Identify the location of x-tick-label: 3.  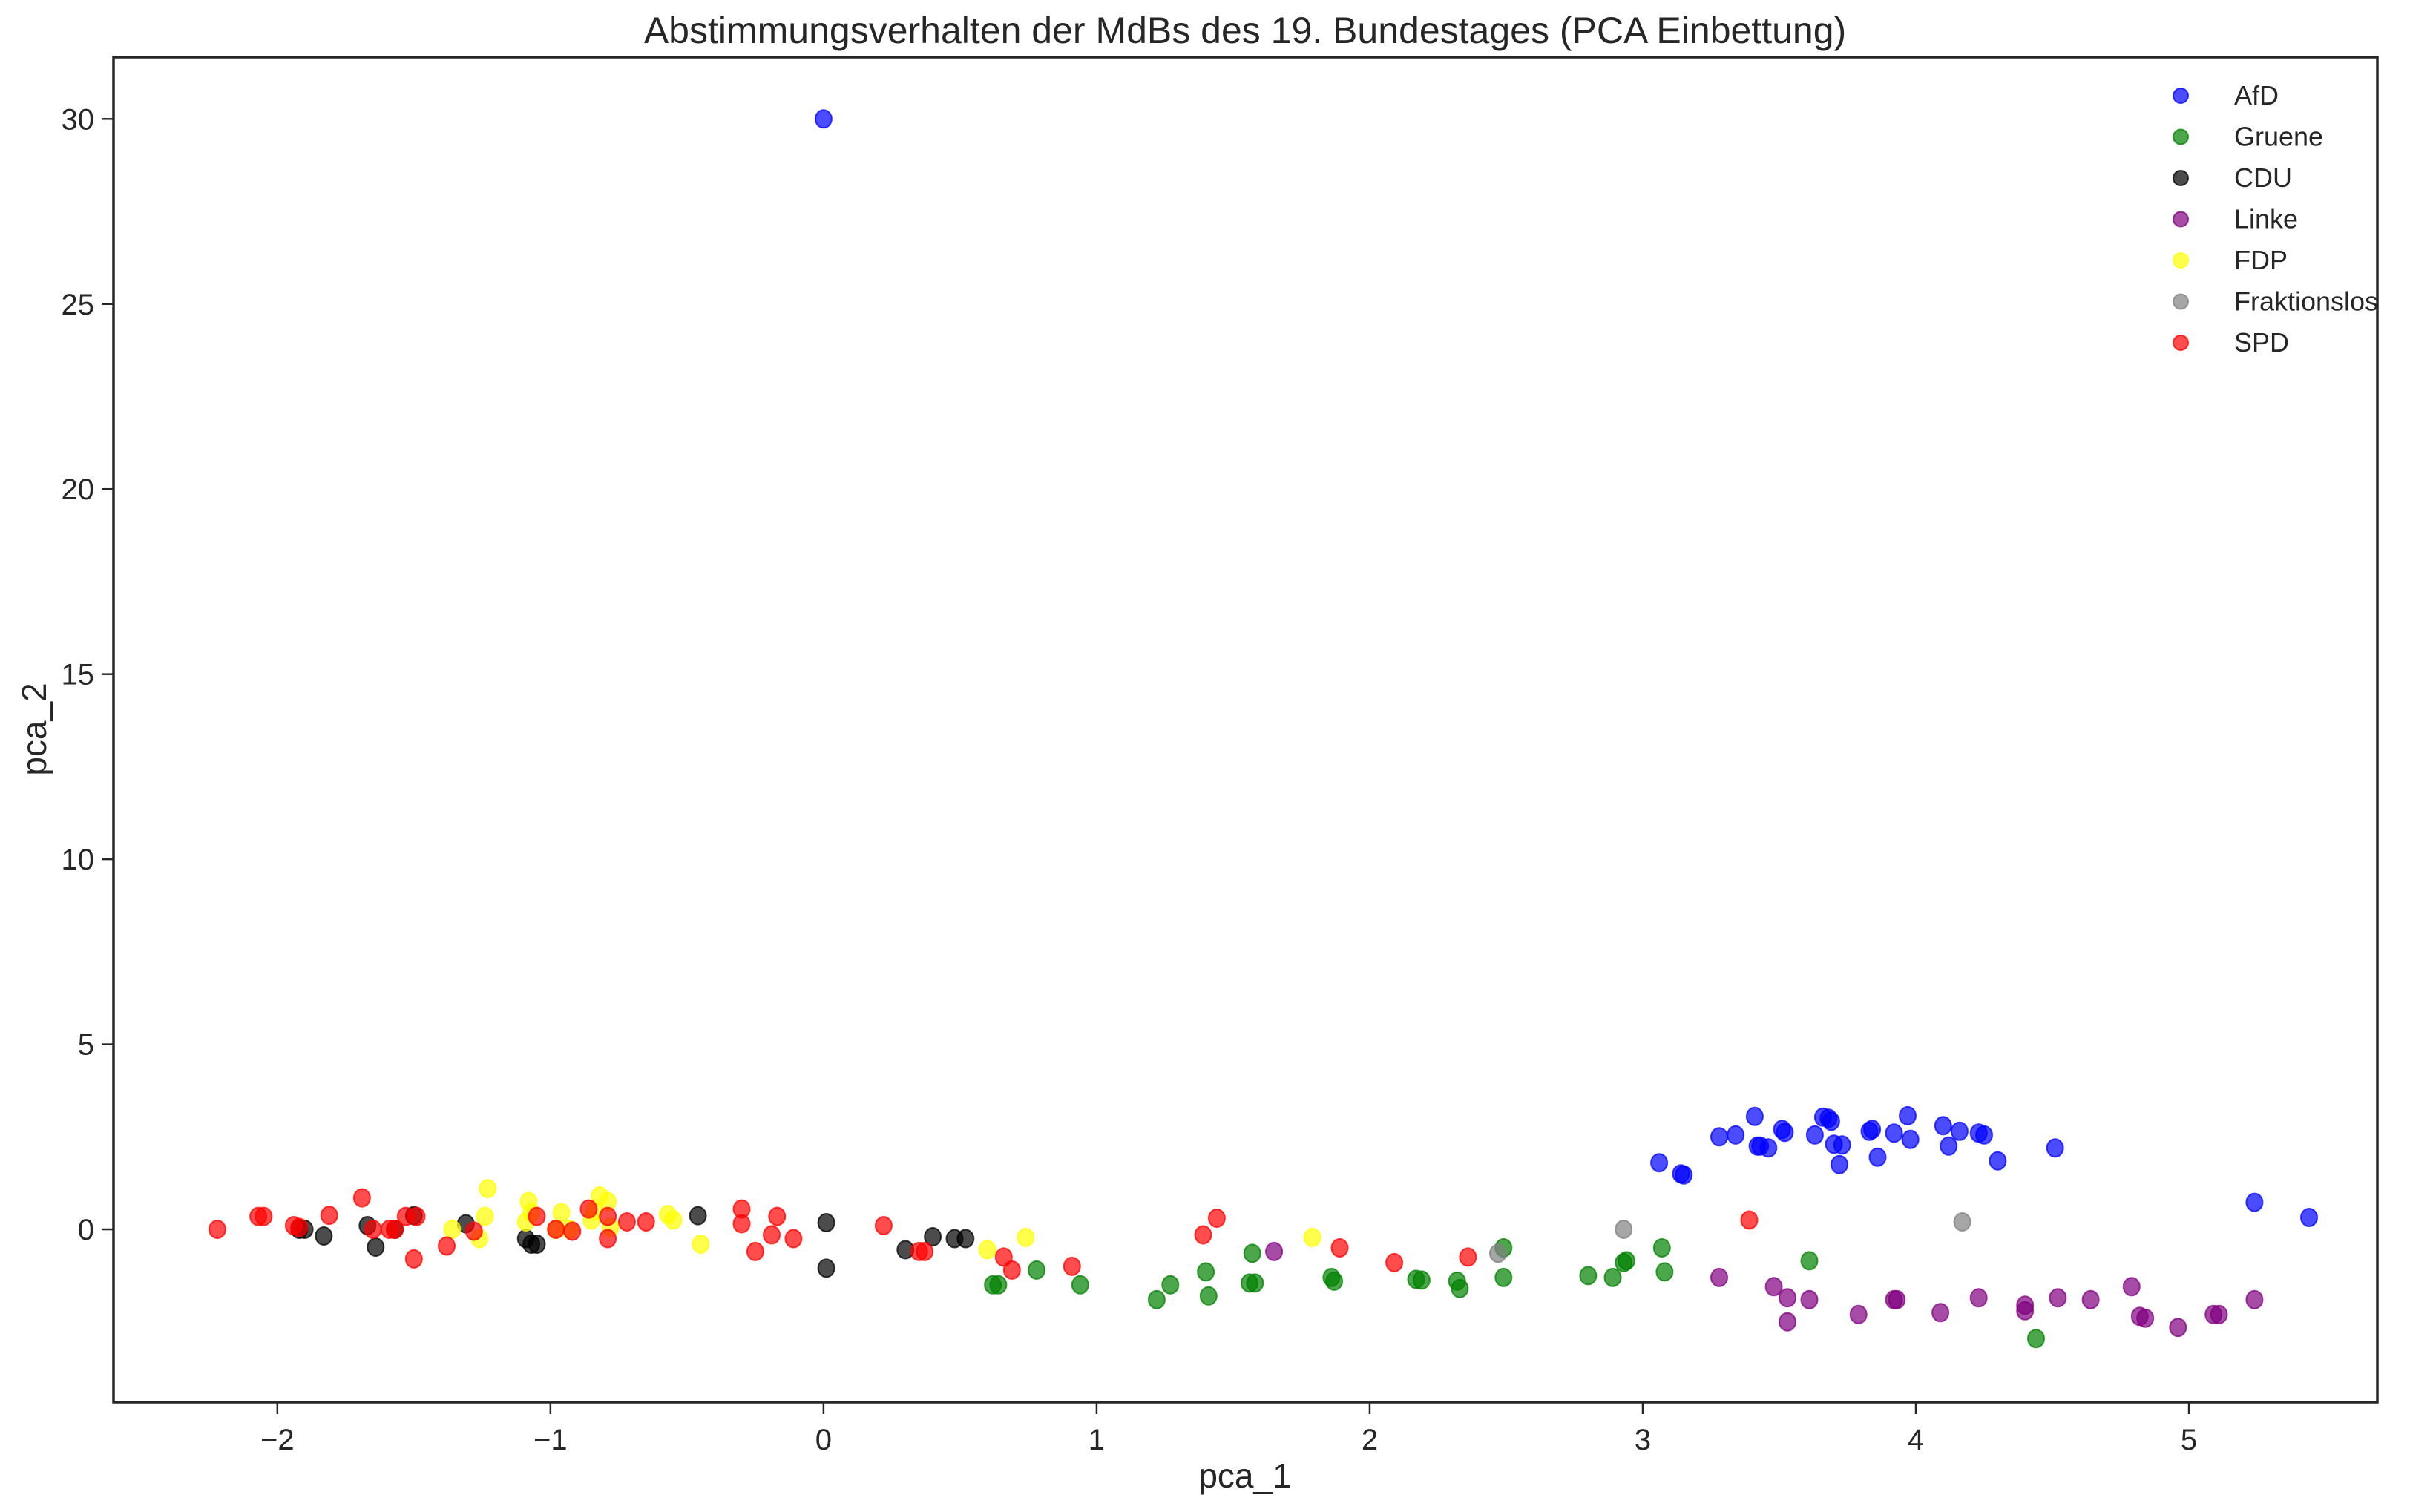
(1643, 1440).